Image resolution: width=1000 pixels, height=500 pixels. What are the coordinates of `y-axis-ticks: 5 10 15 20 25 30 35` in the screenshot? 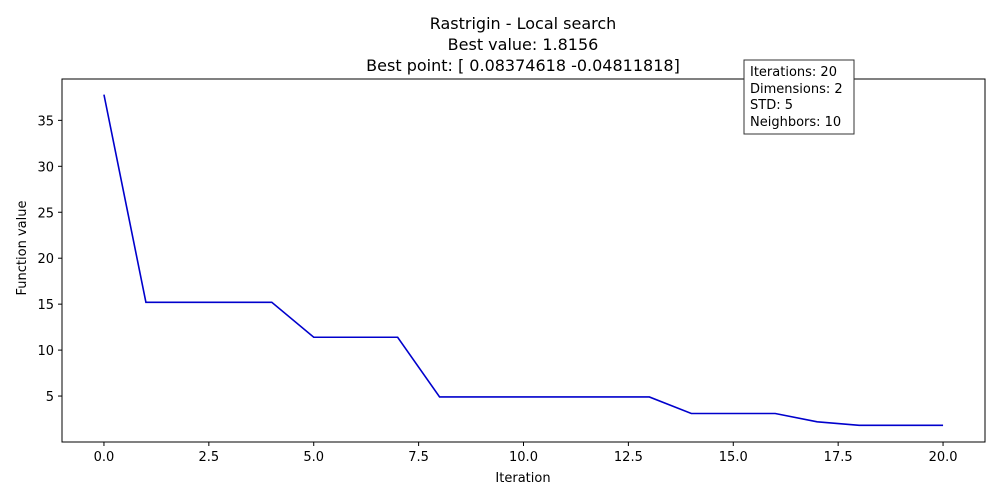 It's located at (49, 259).